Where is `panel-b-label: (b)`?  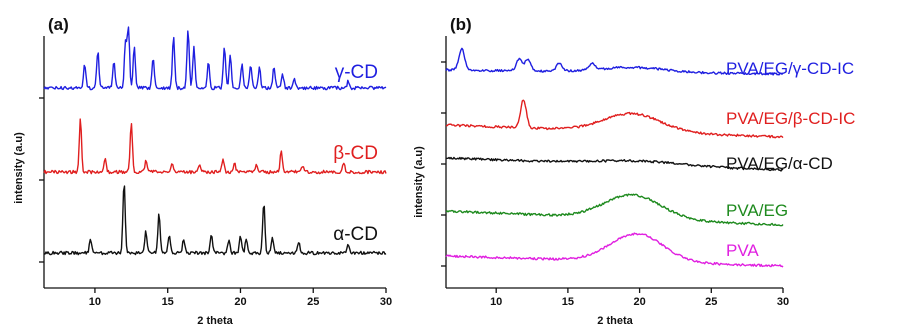
panel-b-label: (b) is located at coordinates (461, 24).